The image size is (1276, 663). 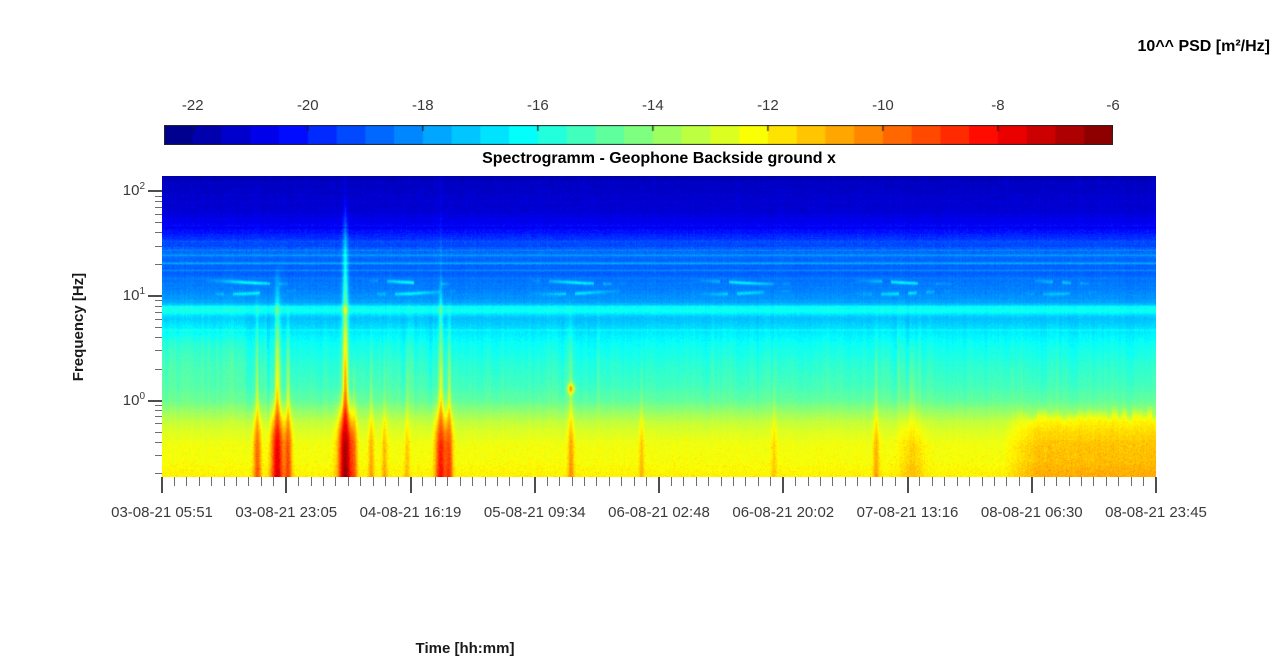 I want to click on colorbar-tick-label: -12, so click(x=768, y=105).